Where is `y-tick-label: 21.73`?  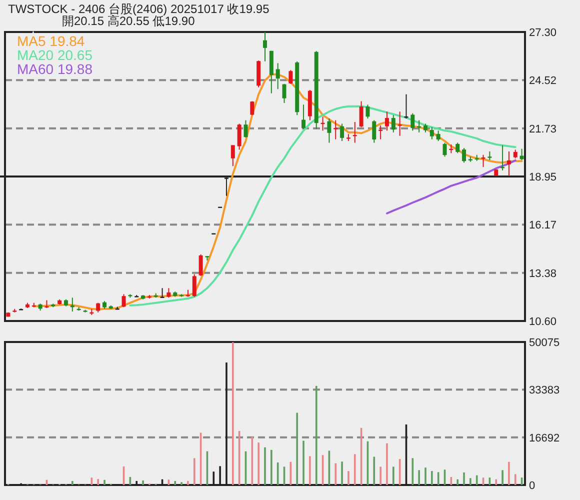 y-tick-label: 21.73 is located at coordinates (543, 129).